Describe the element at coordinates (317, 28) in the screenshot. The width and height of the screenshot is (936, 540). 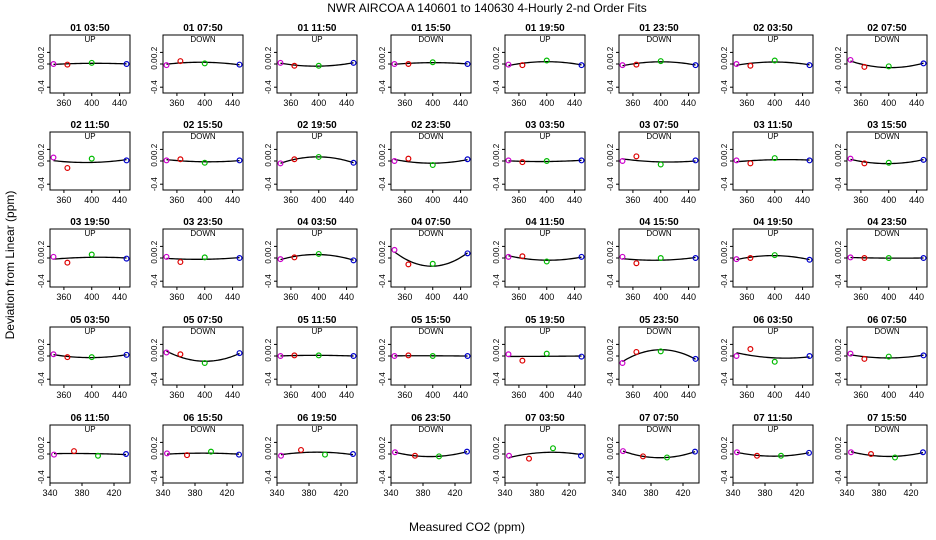
I see `panel-title: 01 11:50` at that location.